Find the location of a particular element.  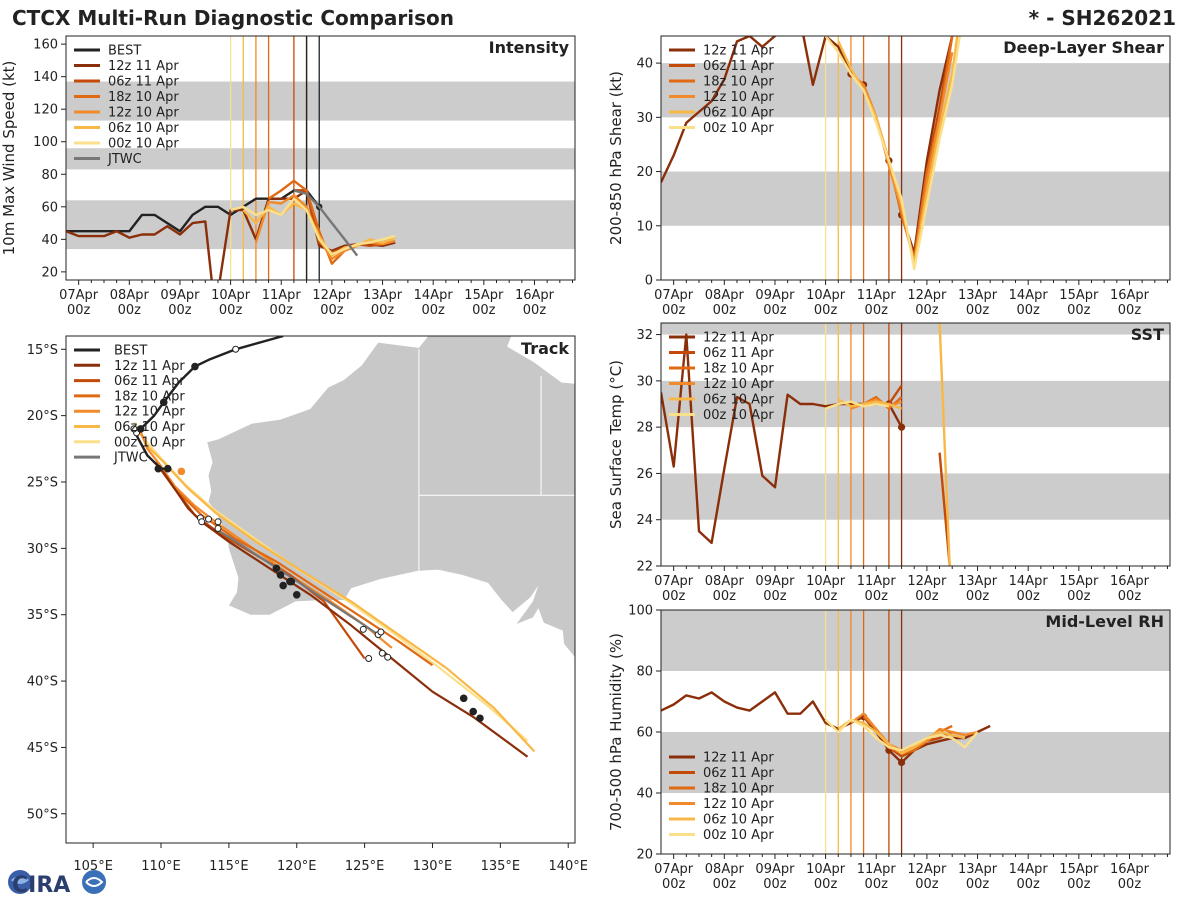

y-tick-label: 160 is located at coordinates (45, 45).